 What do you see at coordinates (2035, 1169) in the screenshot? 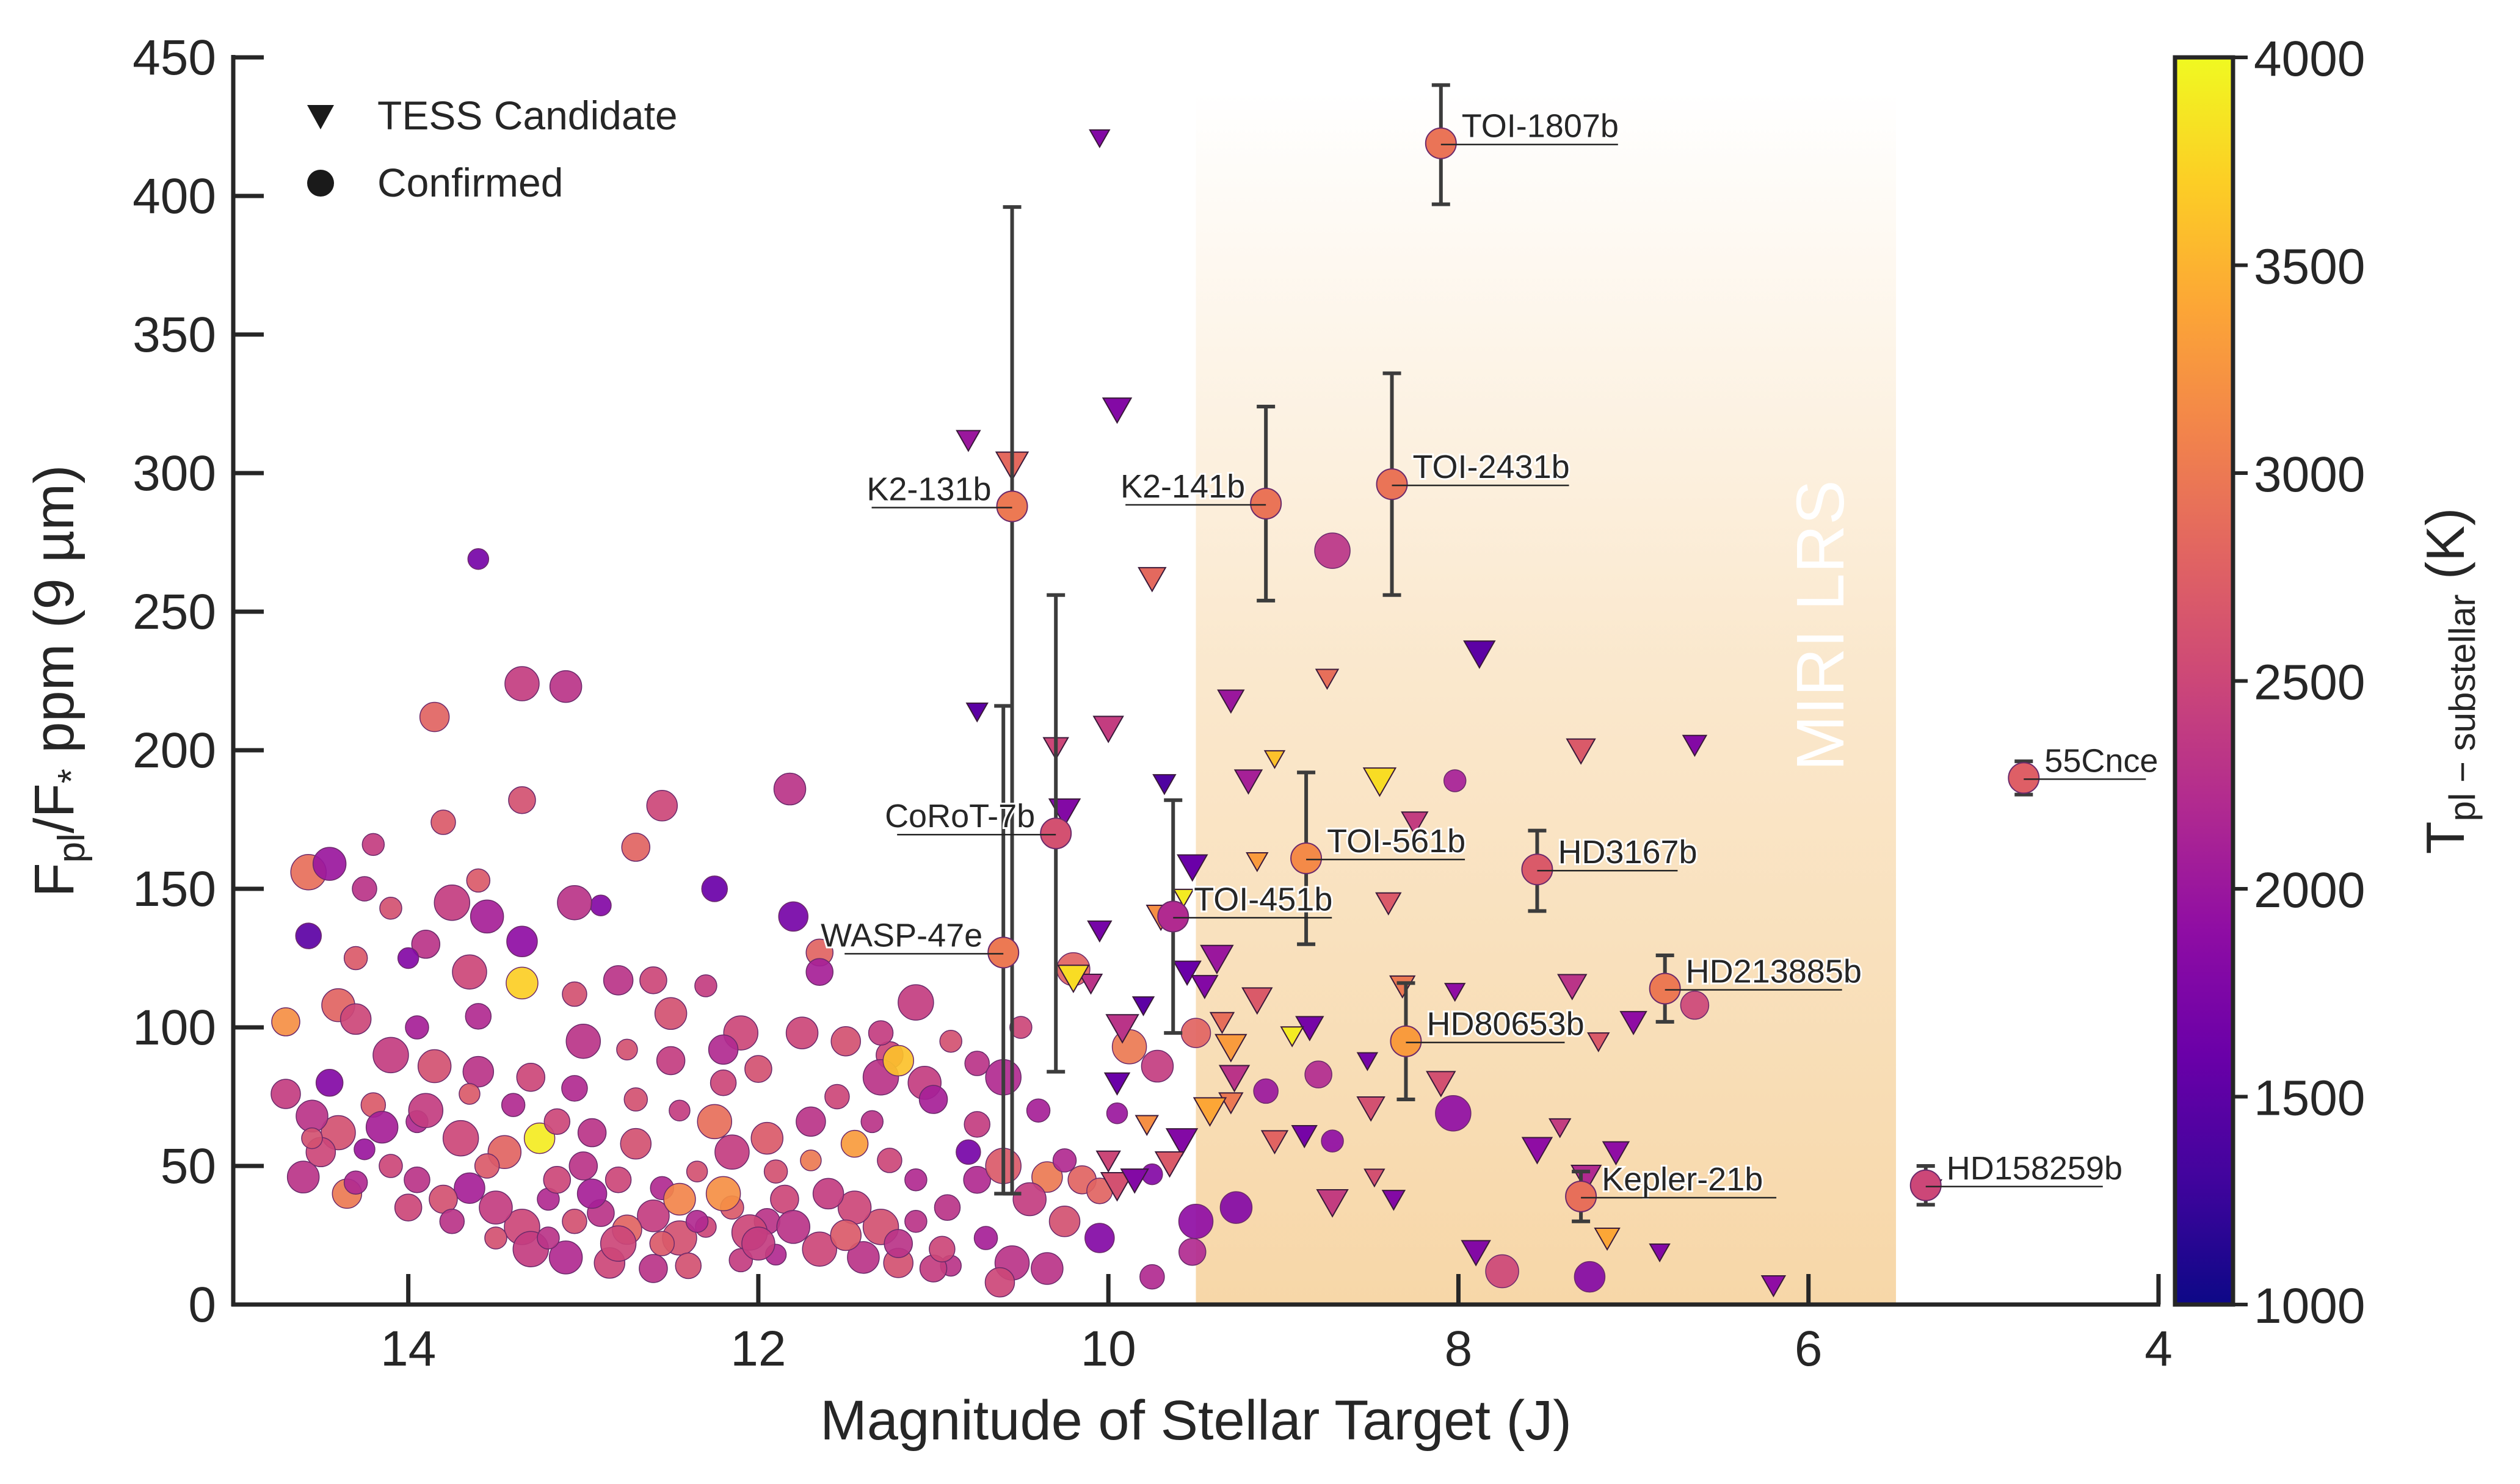
I see `planet-label: HD158259b` at bounding box center [2035, 1169].